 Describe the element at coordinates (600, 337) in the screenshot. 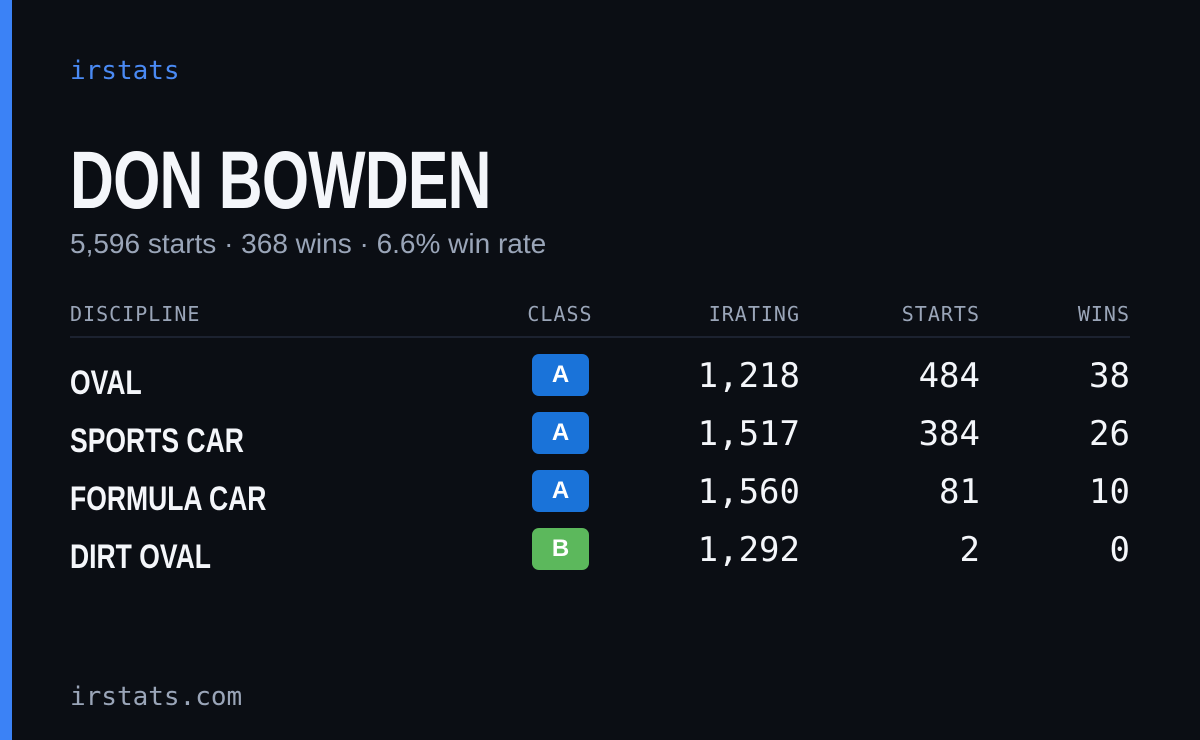

I see `header-rule` at that location.